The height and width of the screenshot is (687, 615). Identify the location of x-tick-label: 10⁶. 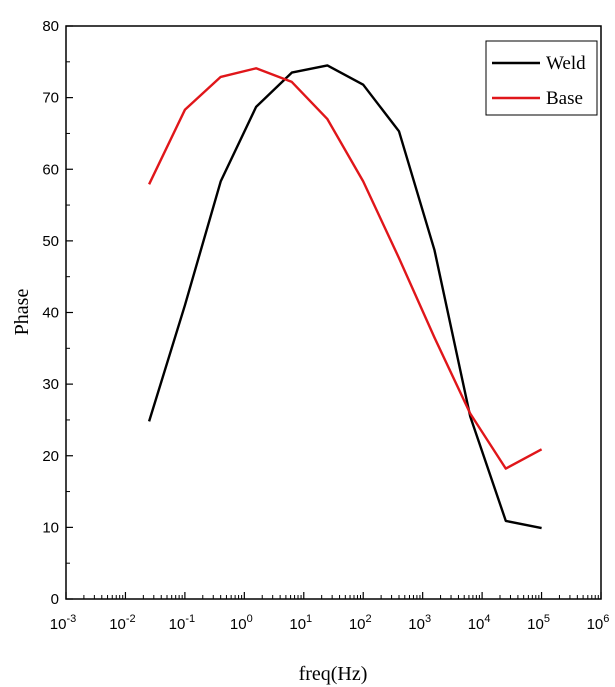
(598, 623).